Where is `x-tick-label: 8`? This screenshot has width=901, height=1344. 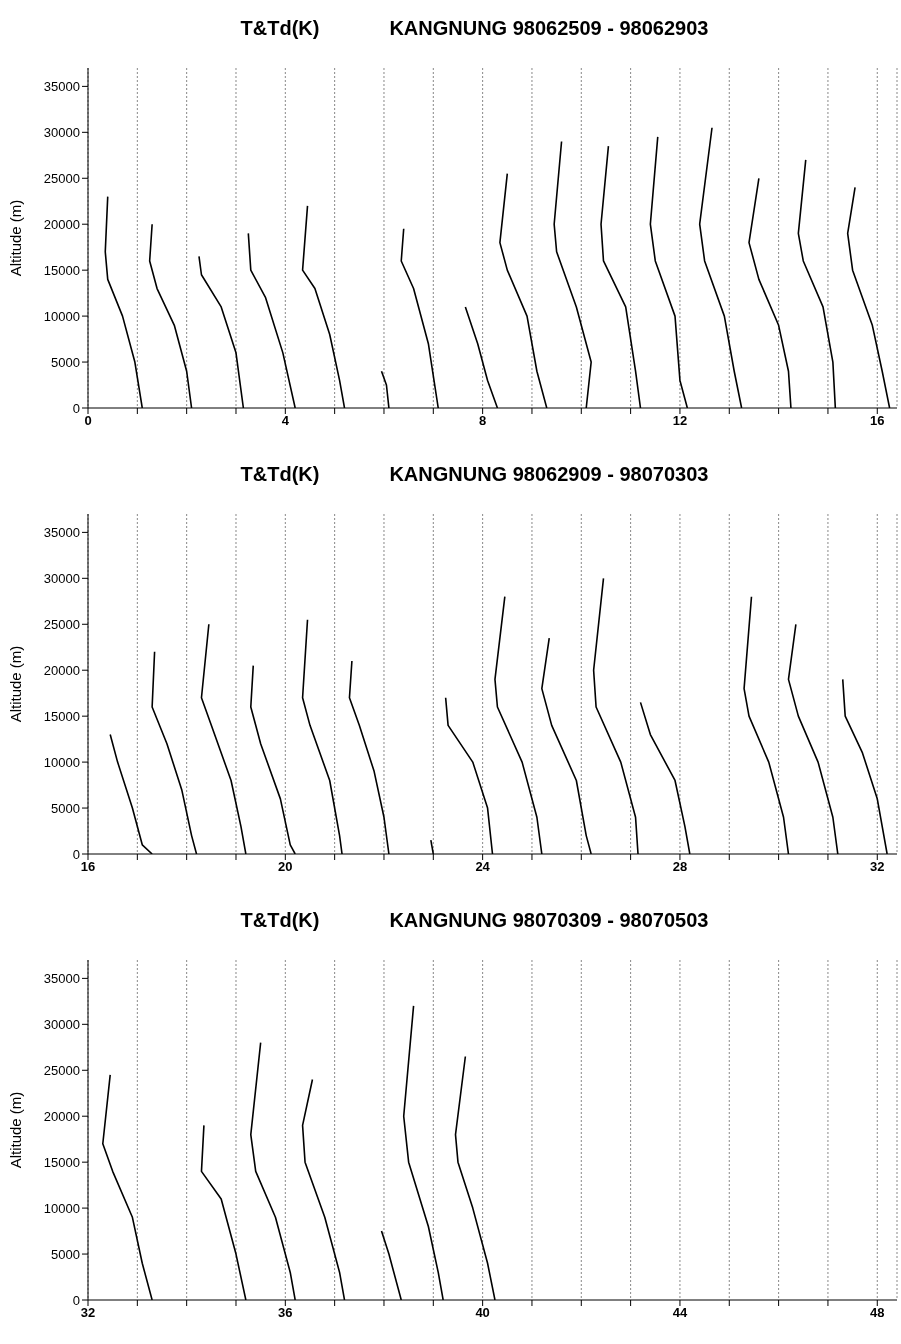
x-tick-label: 8 is located at coordinates (483, 421).